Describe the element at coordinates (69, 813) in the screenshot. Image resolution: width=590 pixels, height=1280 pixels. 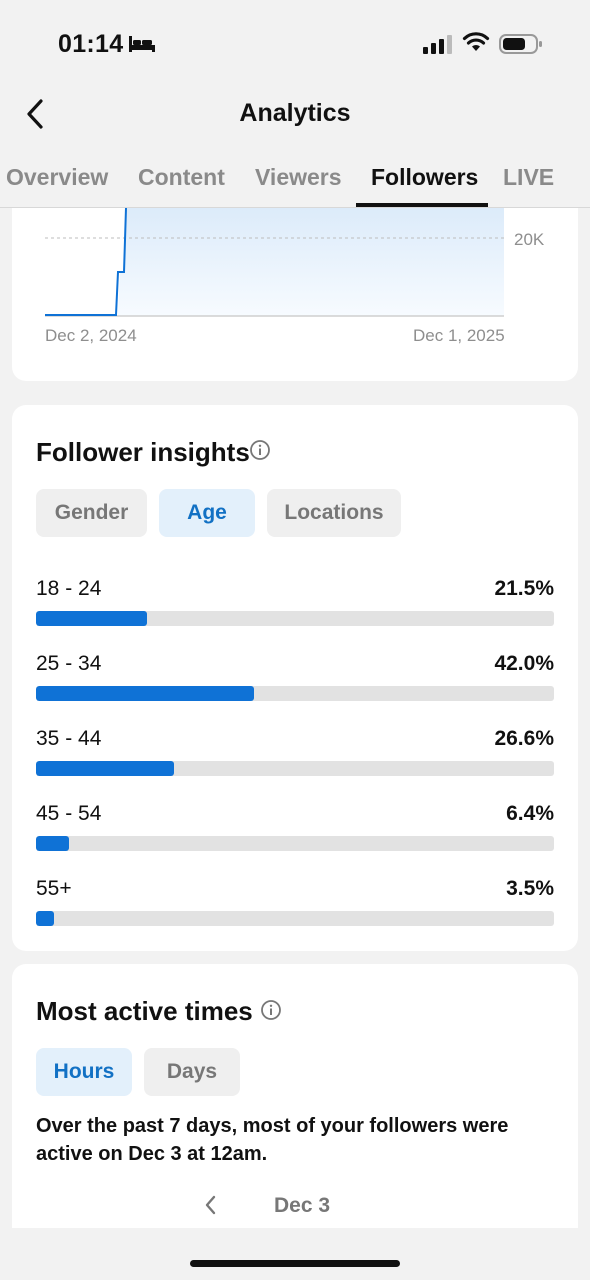
I see `age-range-label: 45 - 54` at that location.